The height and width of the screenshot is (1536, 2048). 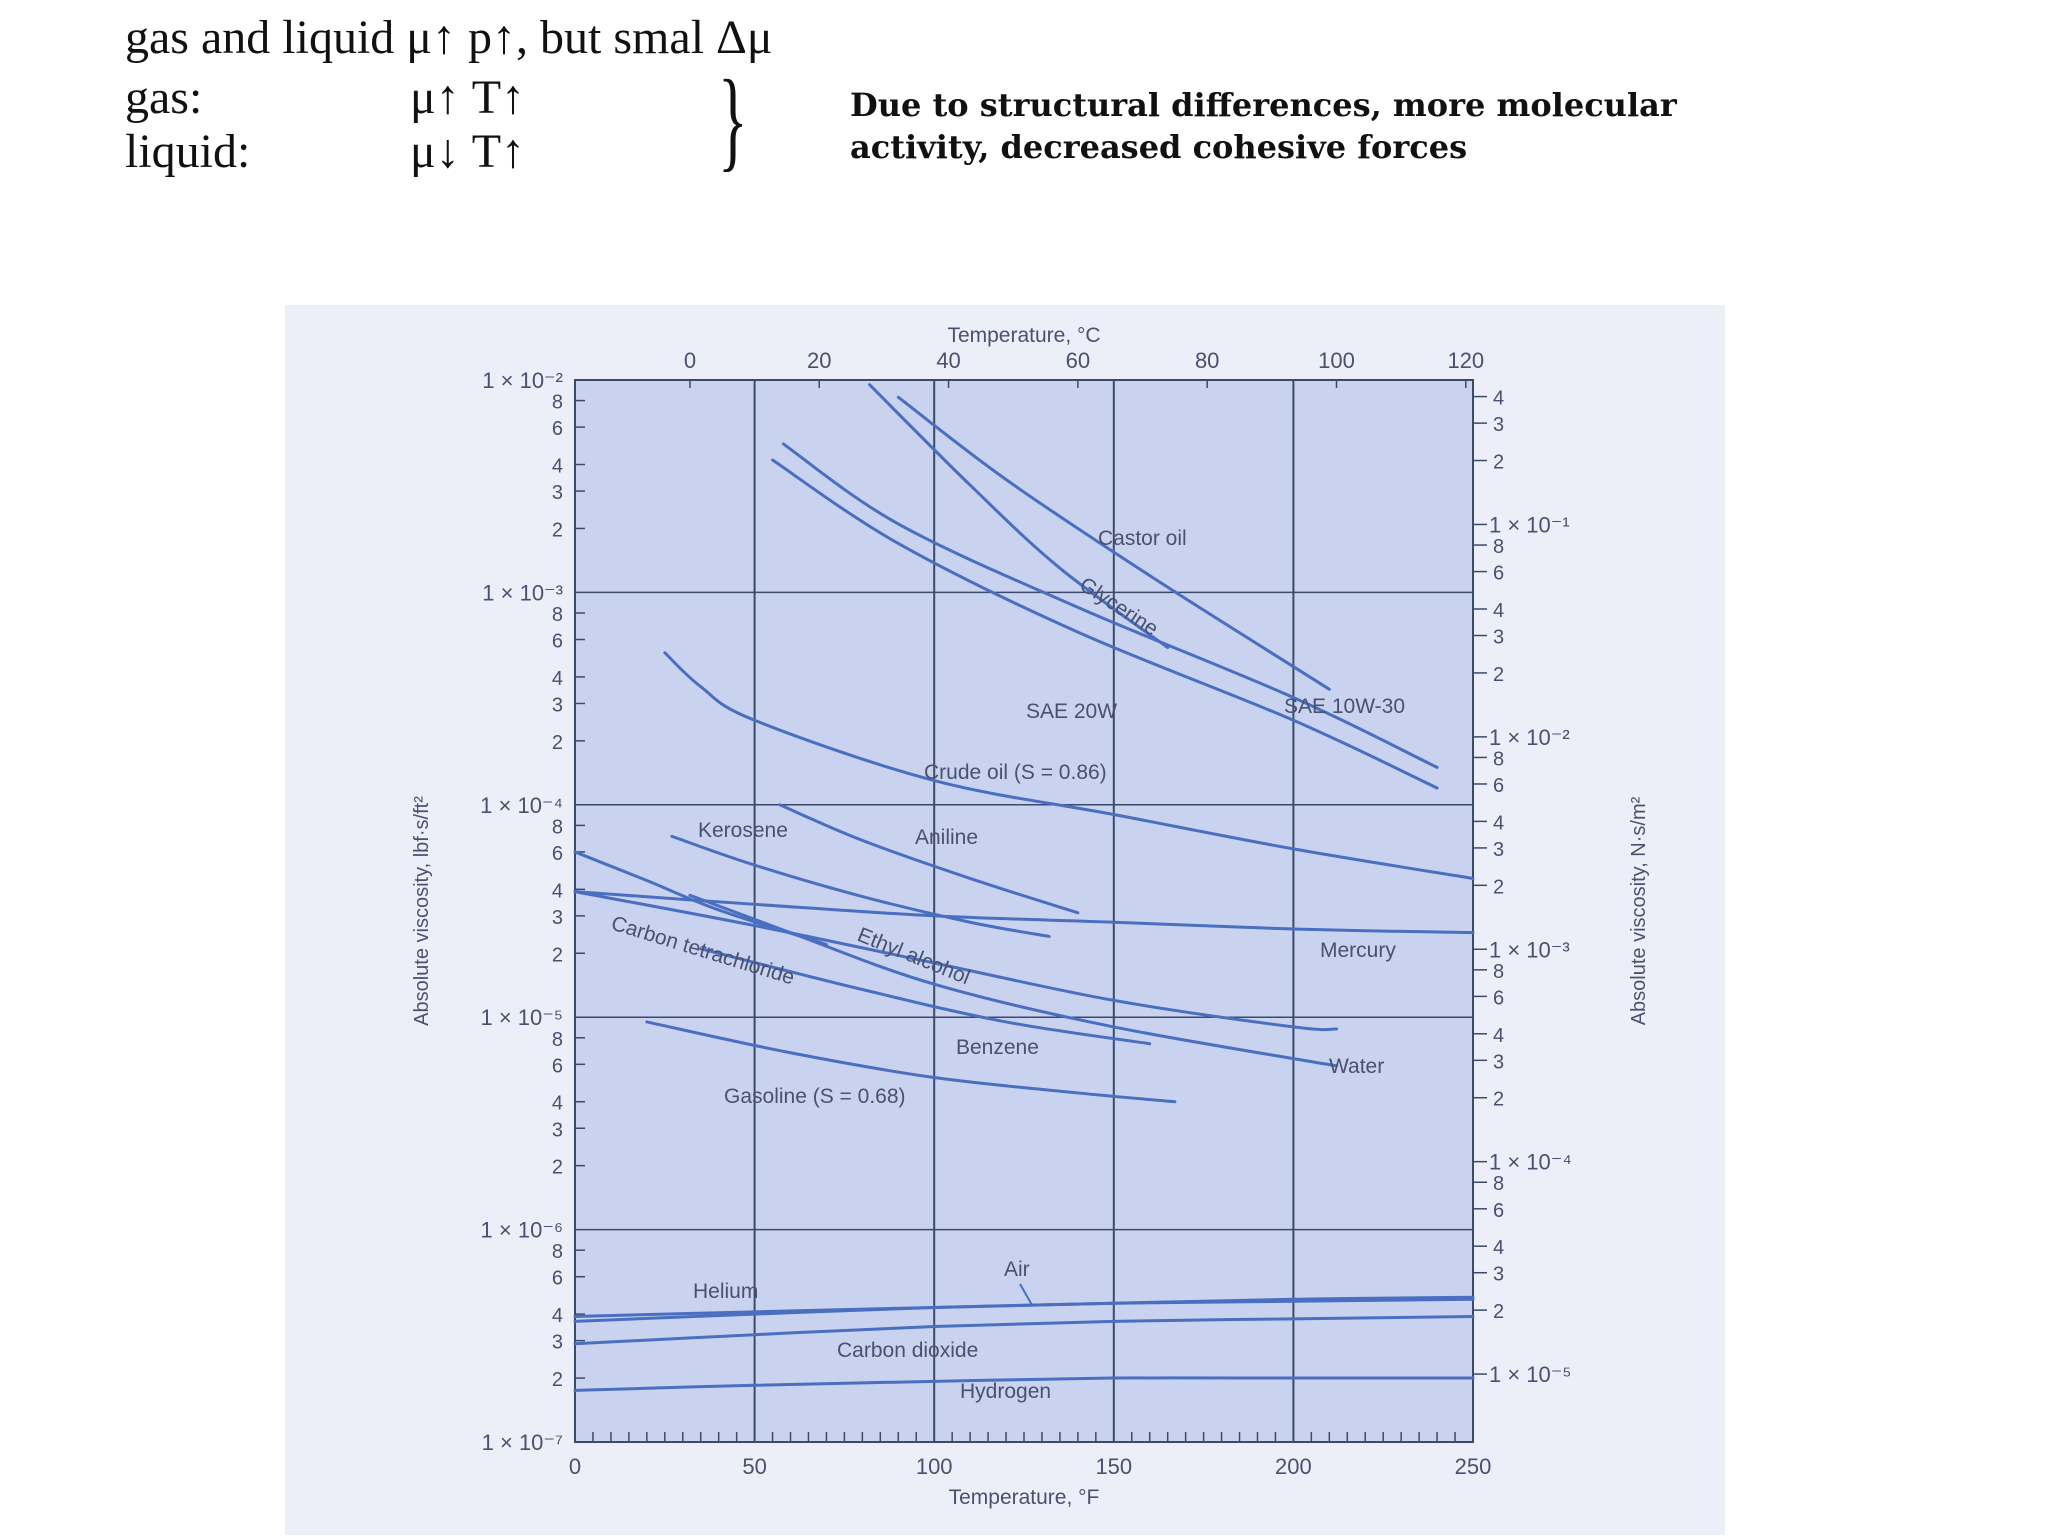 I want to click on curly-brace: }, so click(x=733, y=120).